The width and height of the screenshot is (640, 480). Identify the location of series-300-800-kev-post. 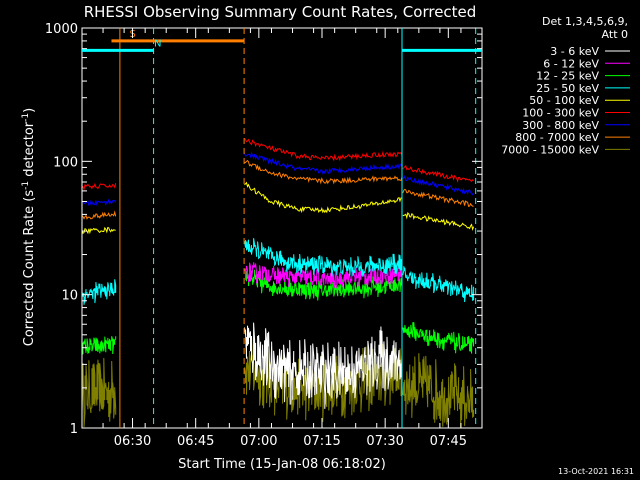
(438, 185).